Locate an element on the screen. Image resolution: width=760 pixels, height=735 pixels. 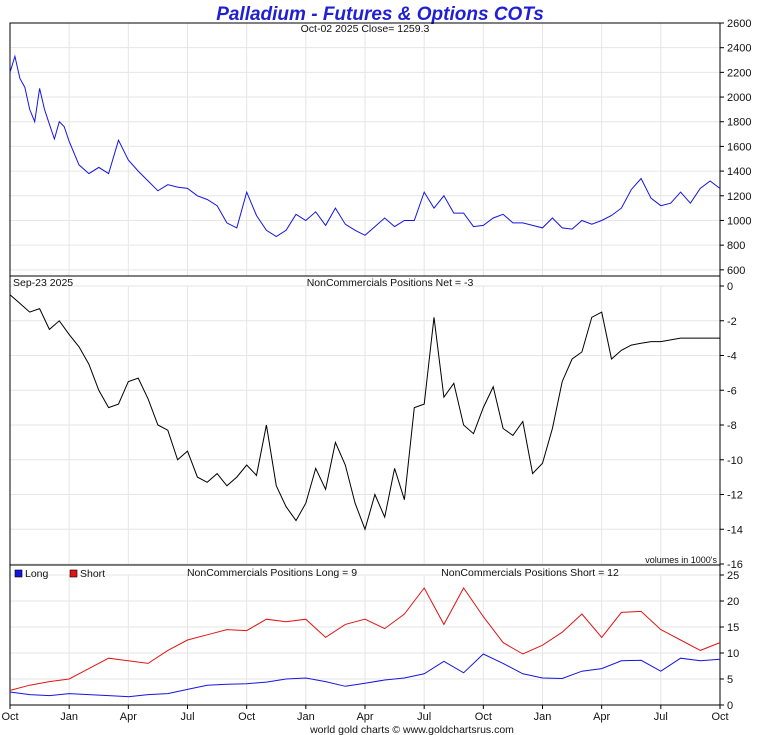
net-ytick-label: 0 is located at coordinates (730, 287).